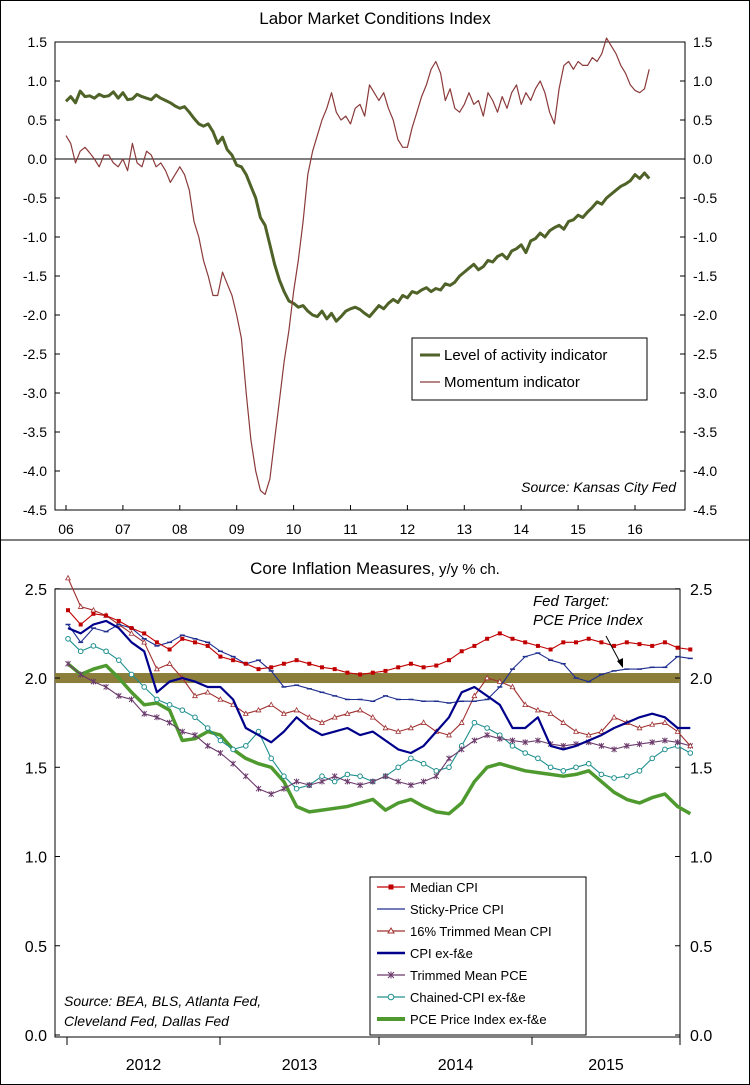  Describe the element at coordinates (38, 120) in the screenshot. I see `chart1-ytick-label-left: 0.5` at that location.